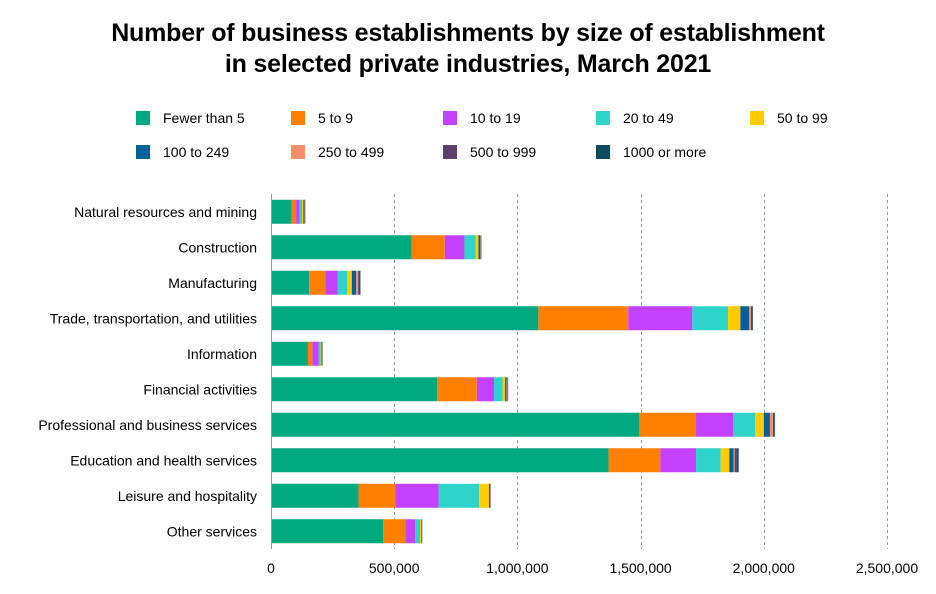 Image resolution: width=936 pixels, height=594 pixels. Describe the element at coordinates (394, 568) in the screenshot. I see `x-tick-label-1: 500,000` at that location.